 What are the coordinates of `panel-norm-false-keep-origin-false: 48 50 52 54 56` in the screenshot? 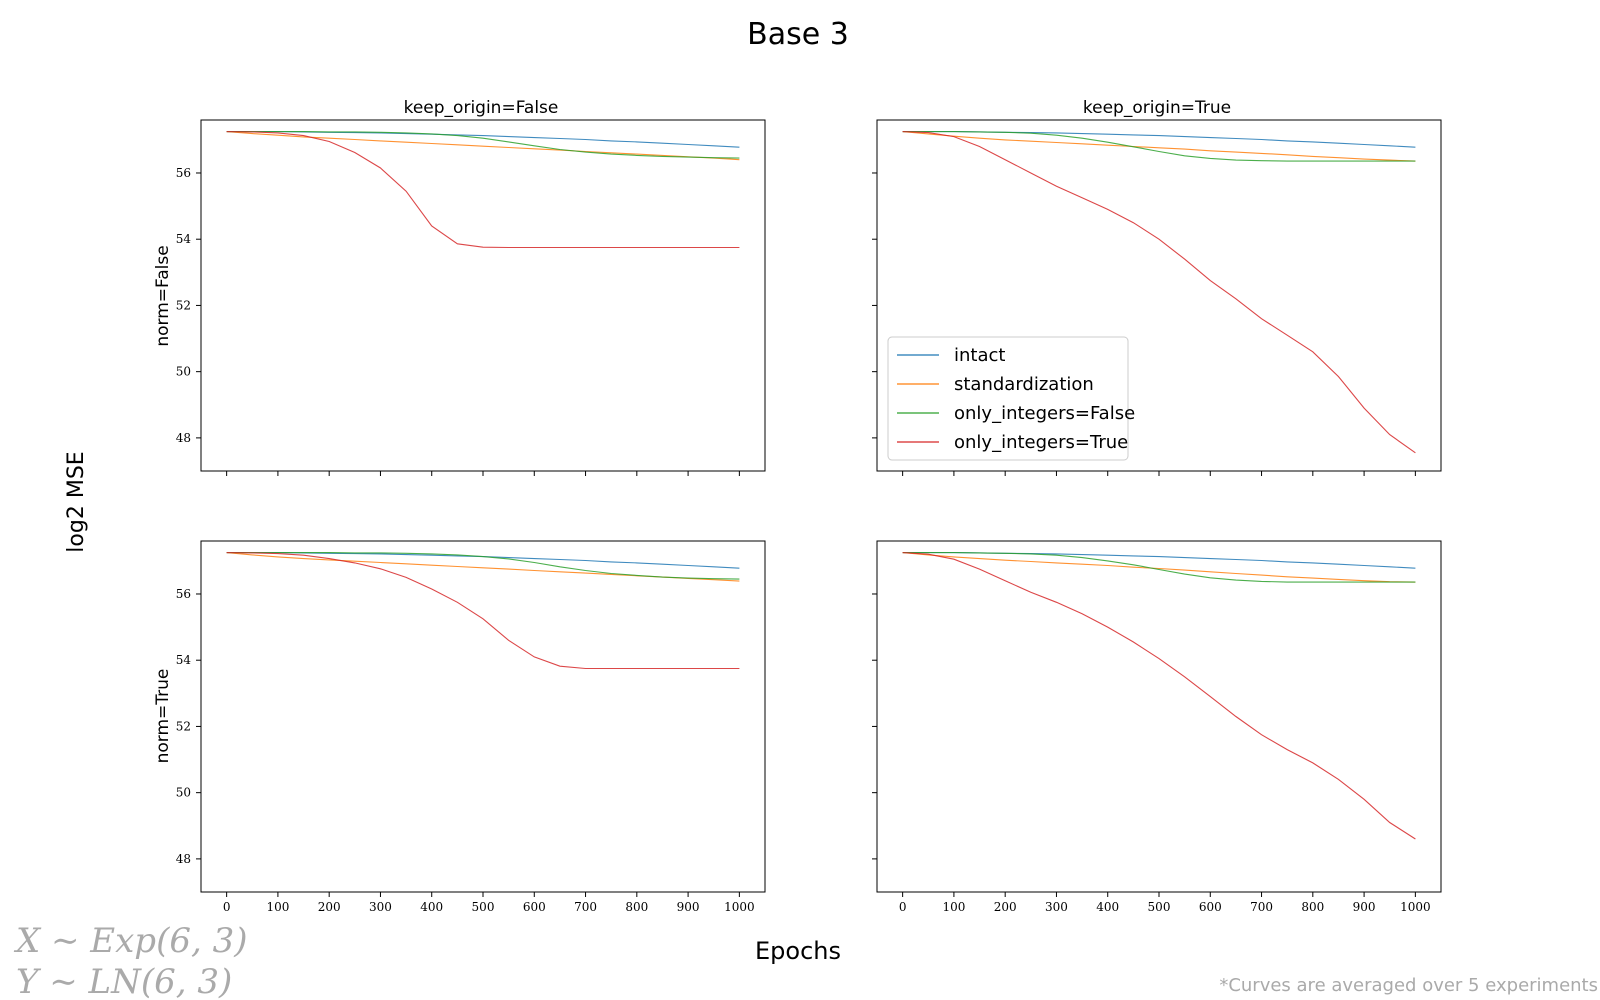 It's located at (471, 297).